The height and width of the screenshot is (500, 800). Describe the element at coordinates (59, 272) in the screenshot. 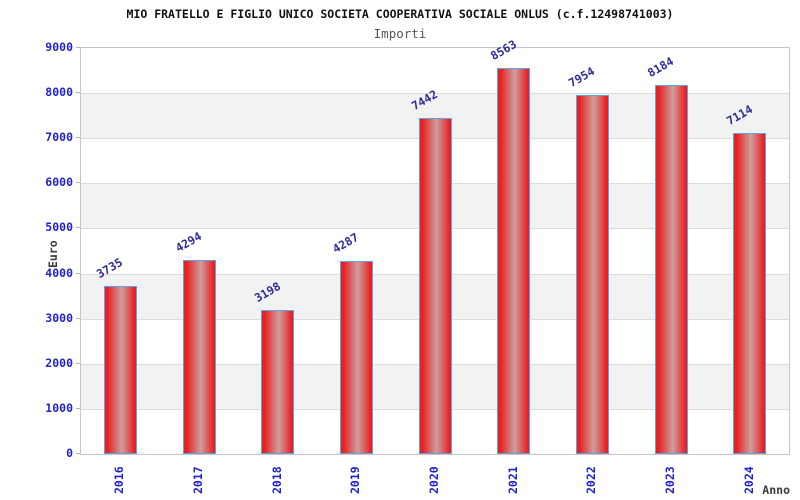

I see `y-tick-label: 4000` at that location.